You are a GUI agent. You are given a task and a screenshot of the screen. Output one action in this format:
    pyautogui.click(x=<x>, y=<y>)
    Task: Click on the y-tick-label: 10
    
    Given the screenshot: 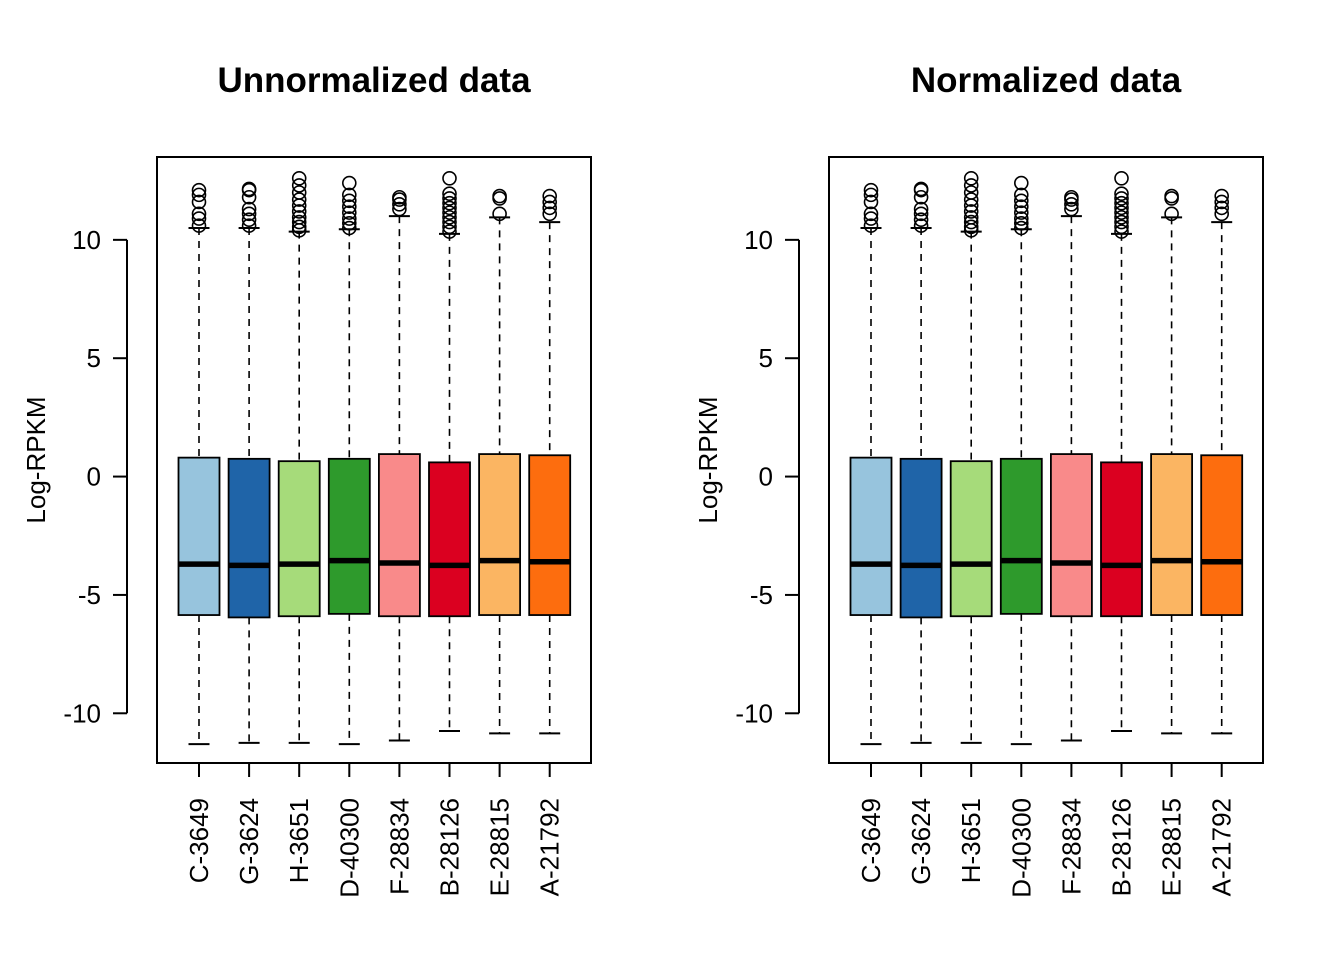 What is the action you would take?
    pyautogui.click(x=758, y=240)
    